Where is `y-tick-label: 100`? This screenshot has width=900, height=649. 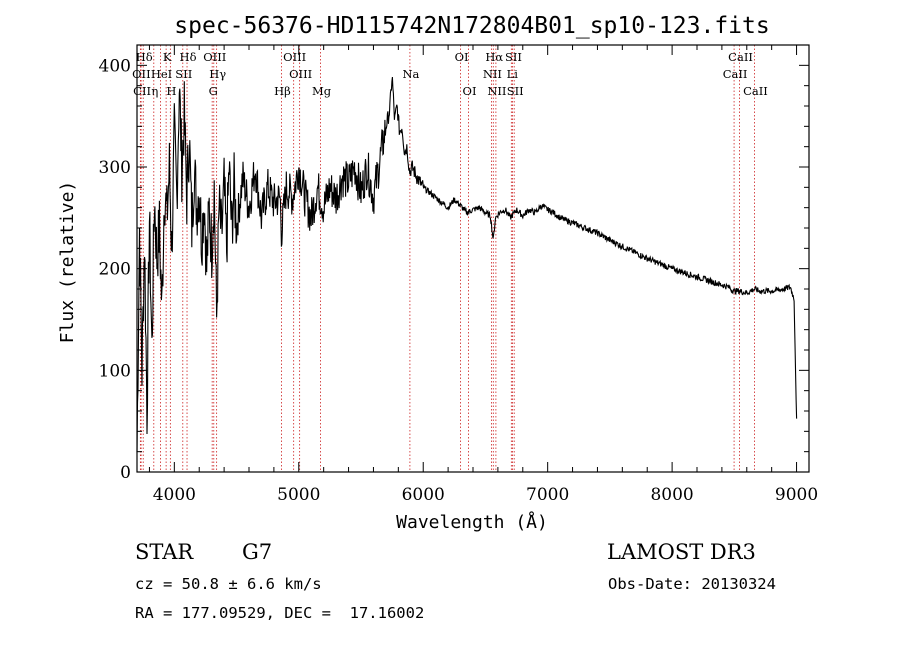 y-tick-label: 100 is located at coordinates (115, 371).